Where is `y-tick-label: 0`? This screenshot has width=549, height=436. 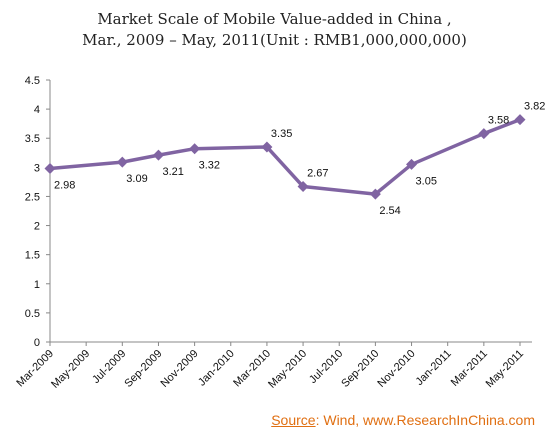
y-tick-label: 0 is located at coordinates (37, 343).